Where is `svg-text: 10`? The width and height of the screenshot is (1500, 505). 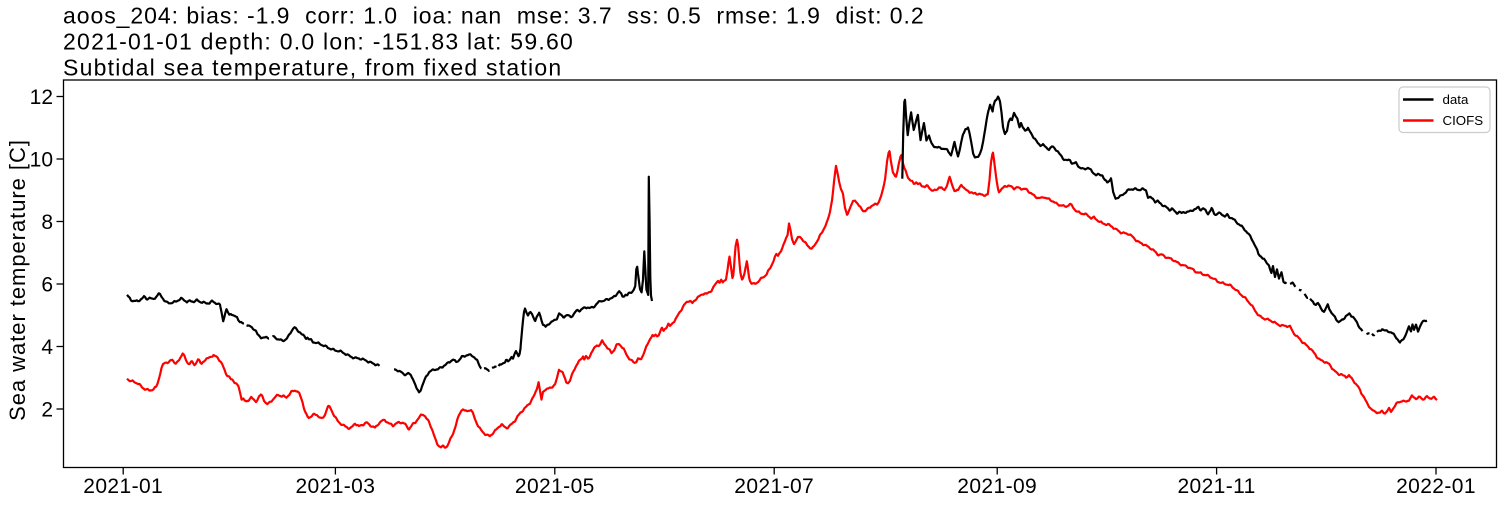
svg-text: 10 is located at coordinates (41, 160).